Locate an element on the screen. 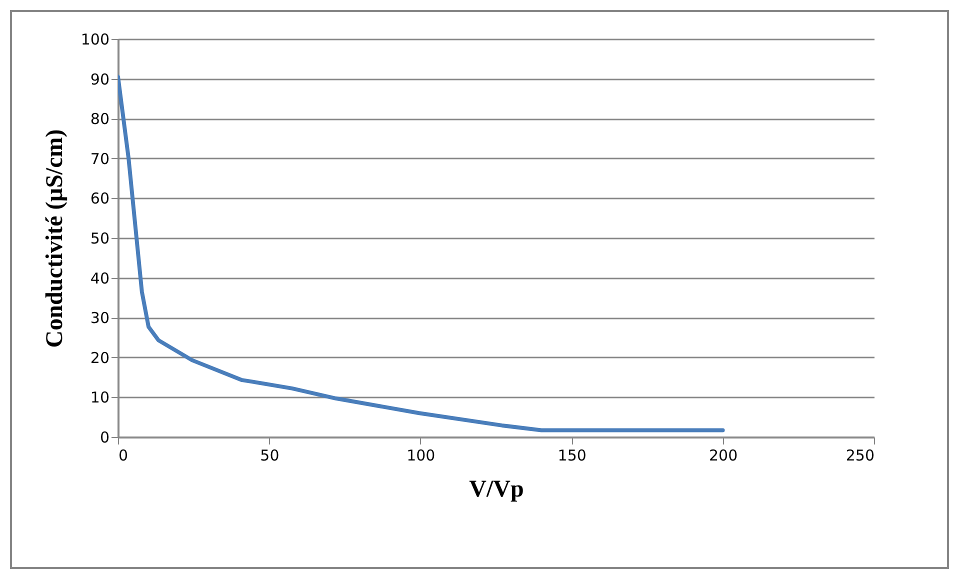 Image resolution: width=959 pixels, height=581 pixels. x-axis-title: V/Vp is located at coordinates (496, 489).